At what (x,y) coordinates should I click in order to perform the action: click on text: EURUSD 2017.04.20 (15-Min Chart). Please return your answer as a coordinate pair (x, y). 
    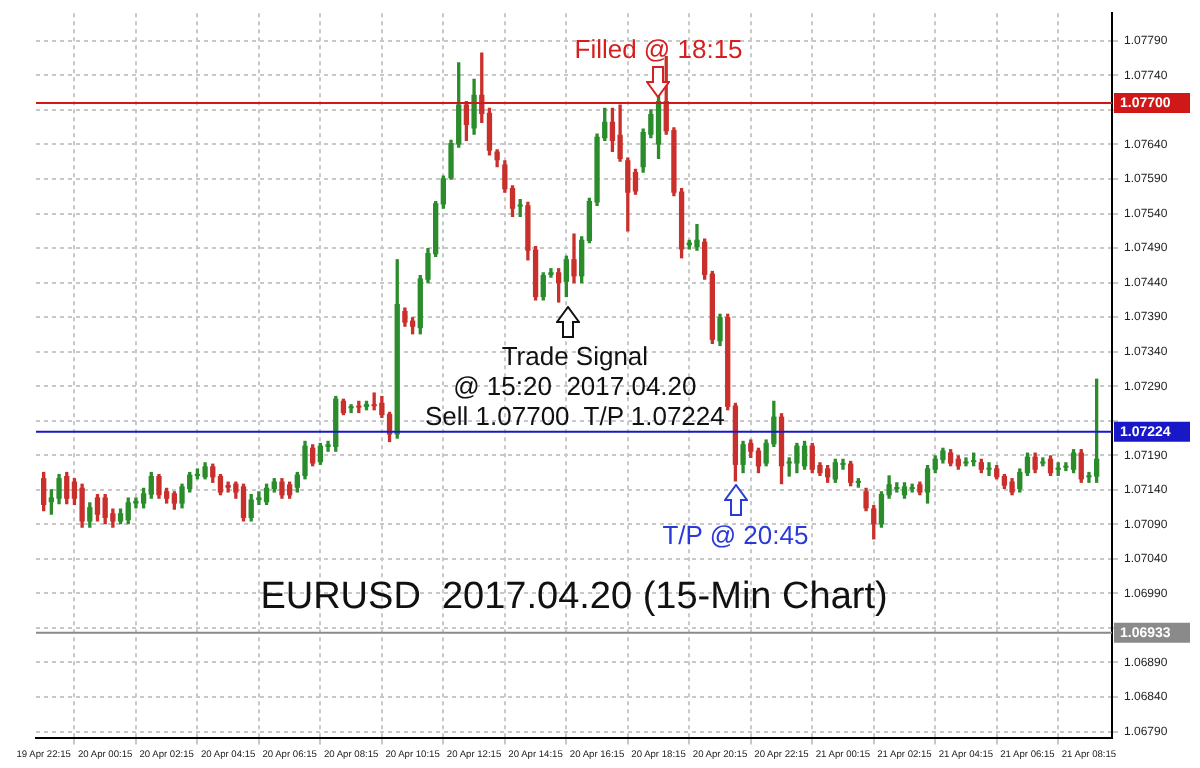
    Looking at the image, I should click on (574, 596).